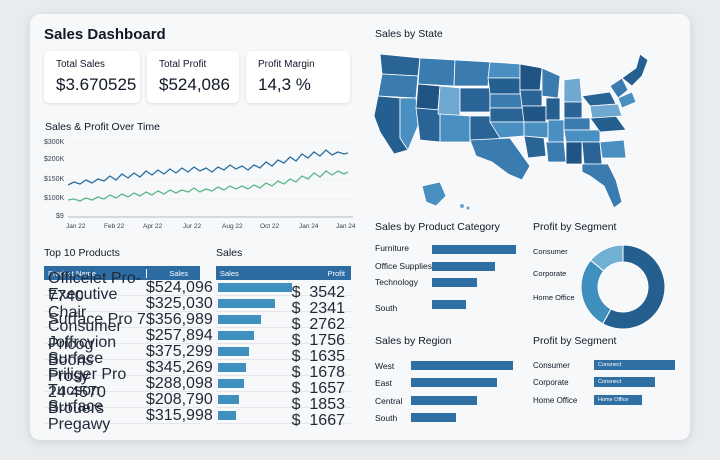 The width and height of the screenshot is (720, 460). What do you see at coordinates (128, 399) in the screenshot?
I see `table-row: Tucson Brouers $208,790` at bounding box center [128, 399].